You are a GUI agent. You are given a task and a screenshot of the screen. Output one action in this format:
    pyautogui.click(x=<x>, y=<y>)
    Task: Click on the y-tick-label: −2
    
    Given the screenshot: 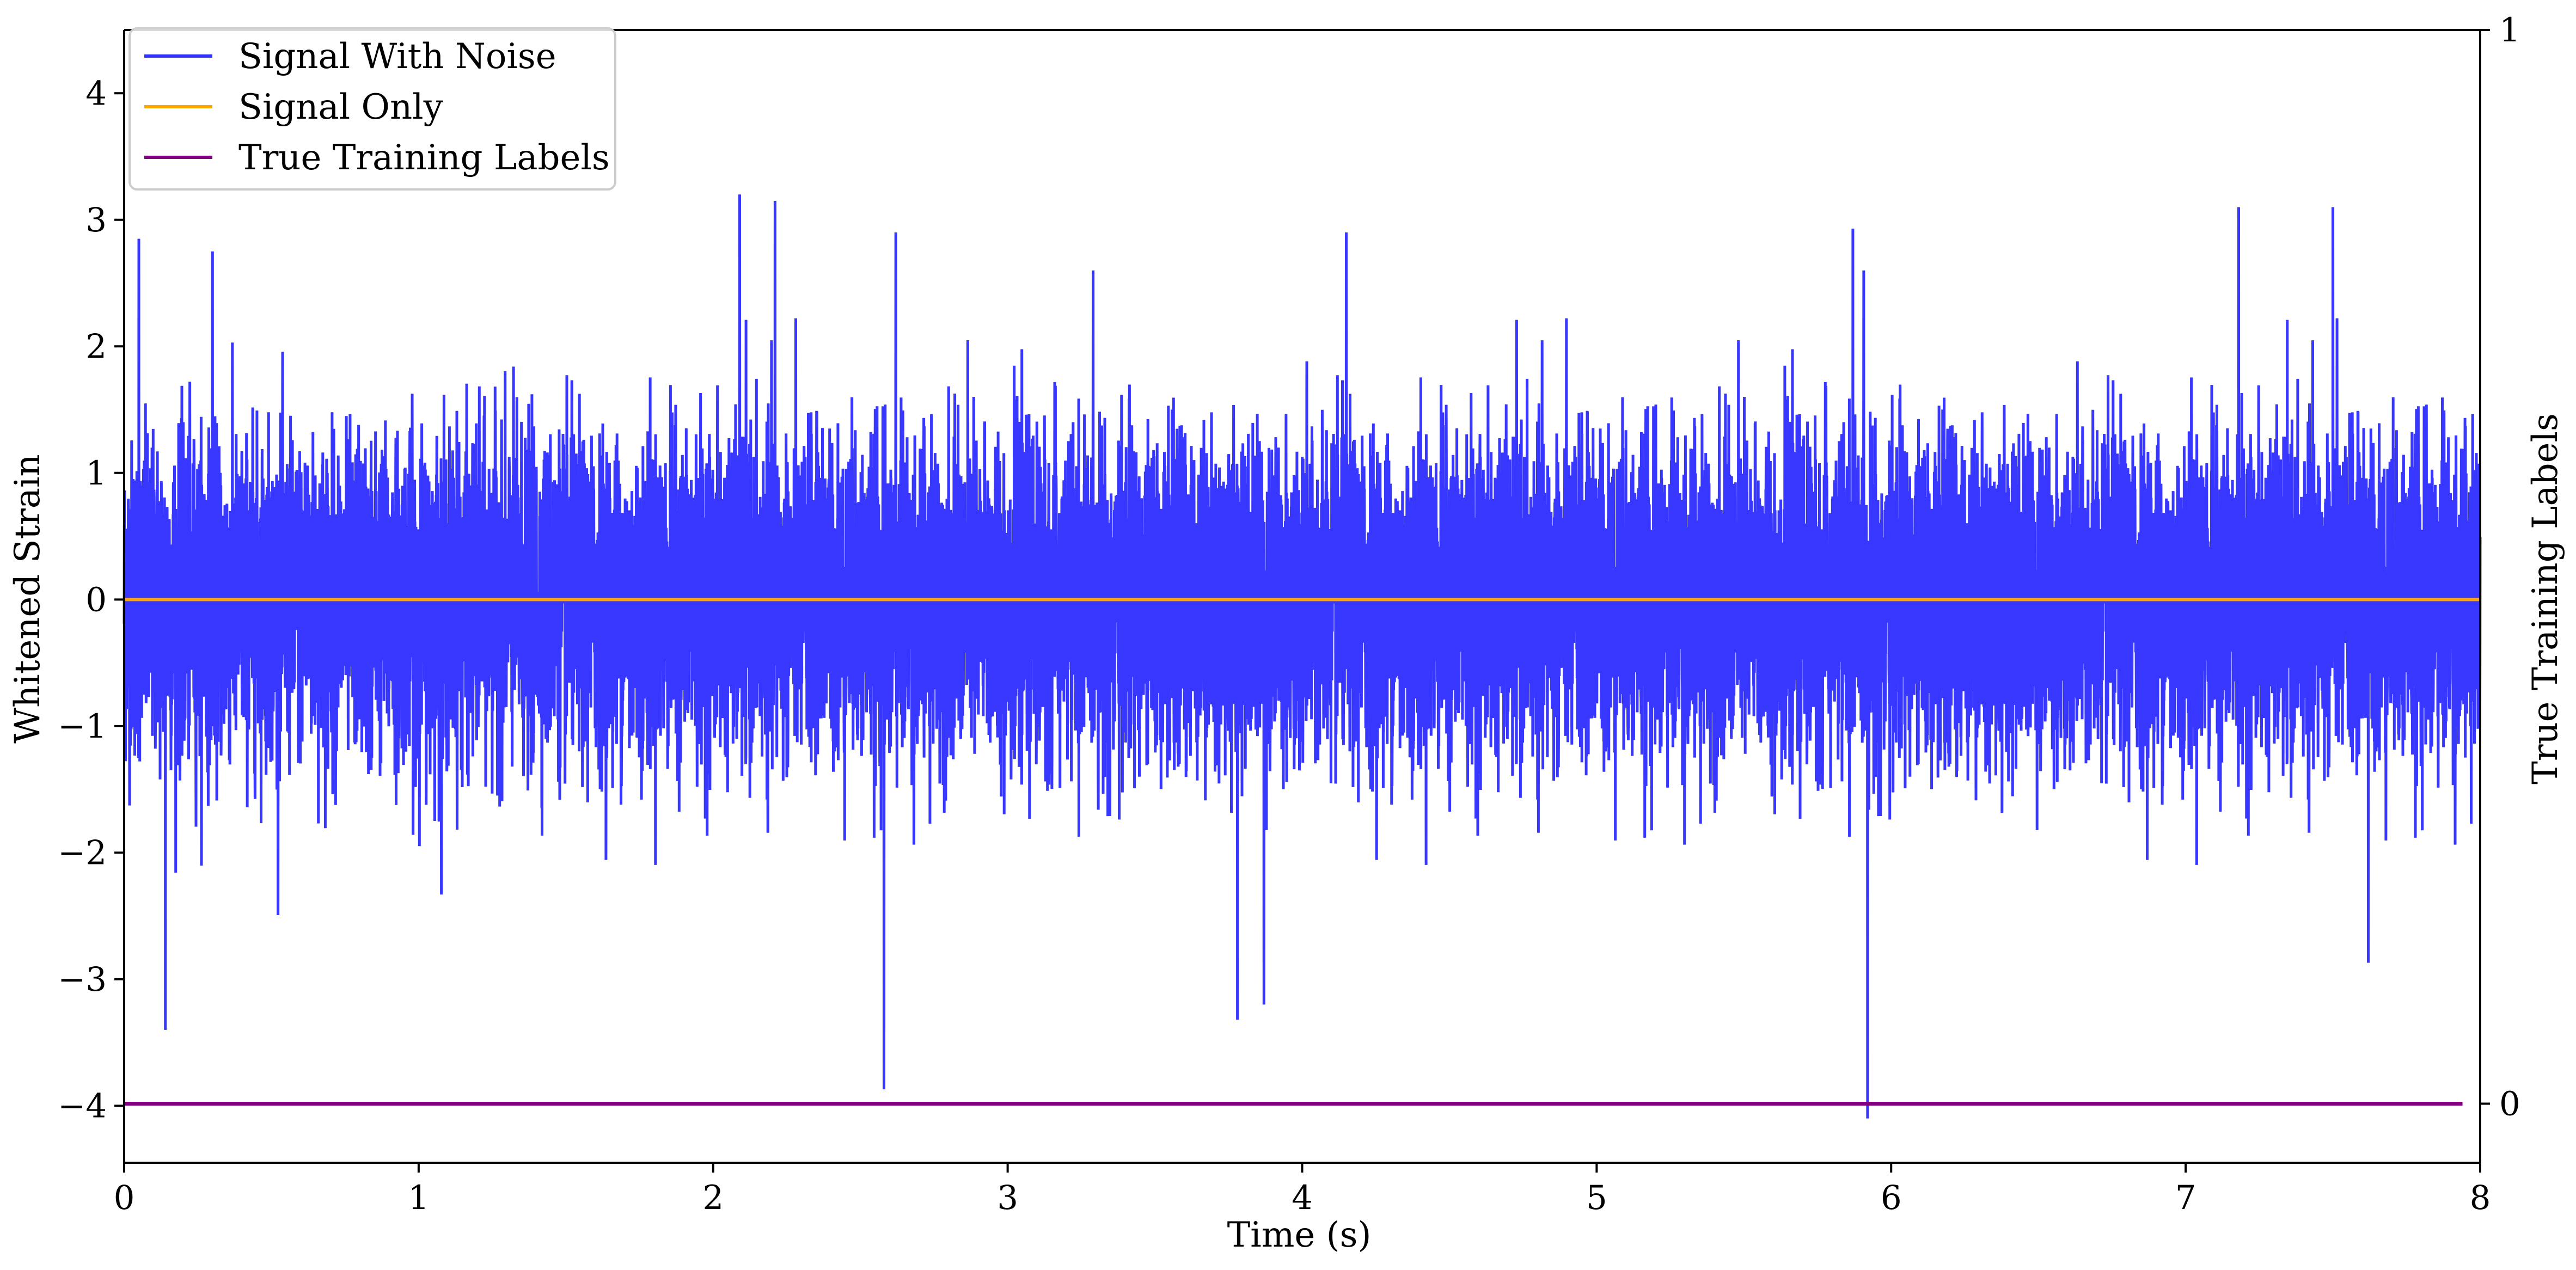 What is the action you would take?
    pyautogui.click(x=82, y=852)
    